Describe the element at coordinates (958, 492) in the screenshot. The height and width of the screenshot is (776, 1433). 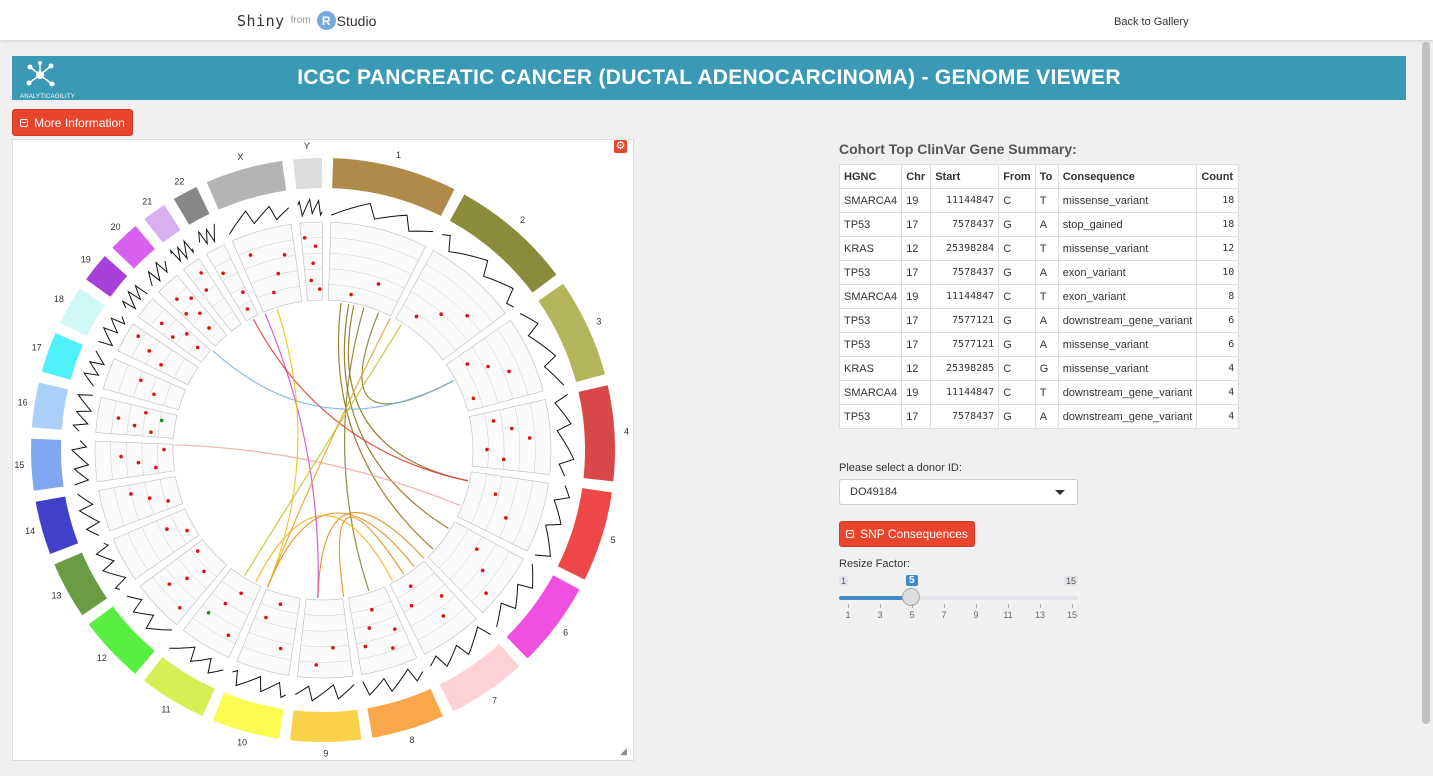
I see `donor-id-select: DO49184` at that location.